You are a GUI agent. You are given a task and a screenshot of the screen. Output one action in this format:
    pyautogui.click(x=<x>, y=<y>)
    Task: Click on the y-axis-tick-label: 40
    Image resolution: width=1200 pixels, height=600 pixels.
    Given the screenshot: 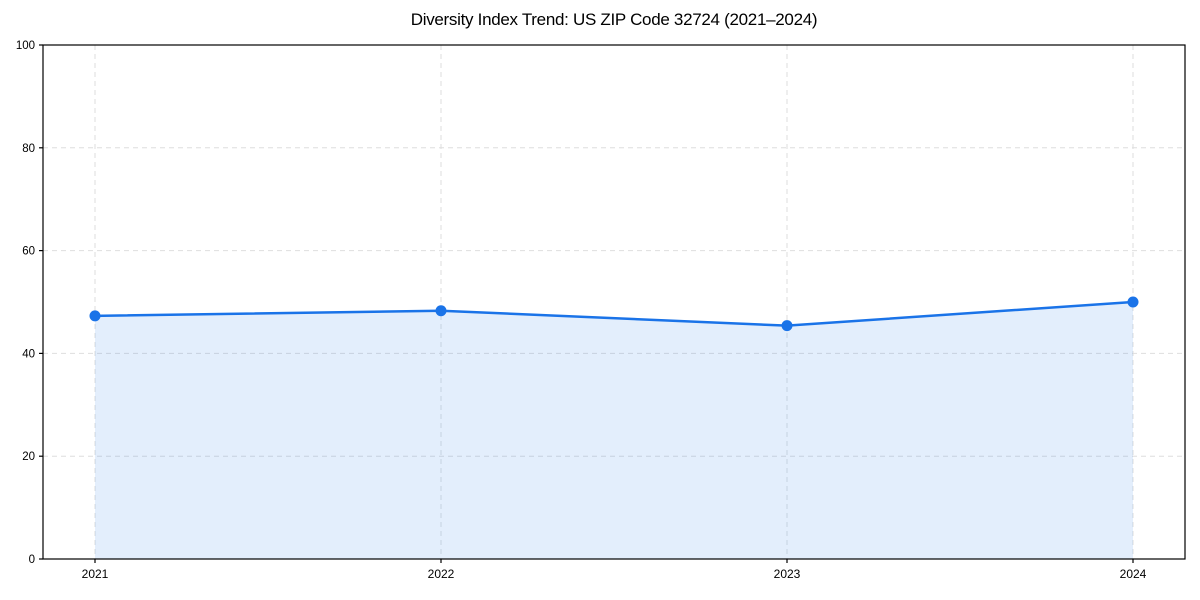 What is the action you would take?
    pyautogui.click(x=28, y=354)
    